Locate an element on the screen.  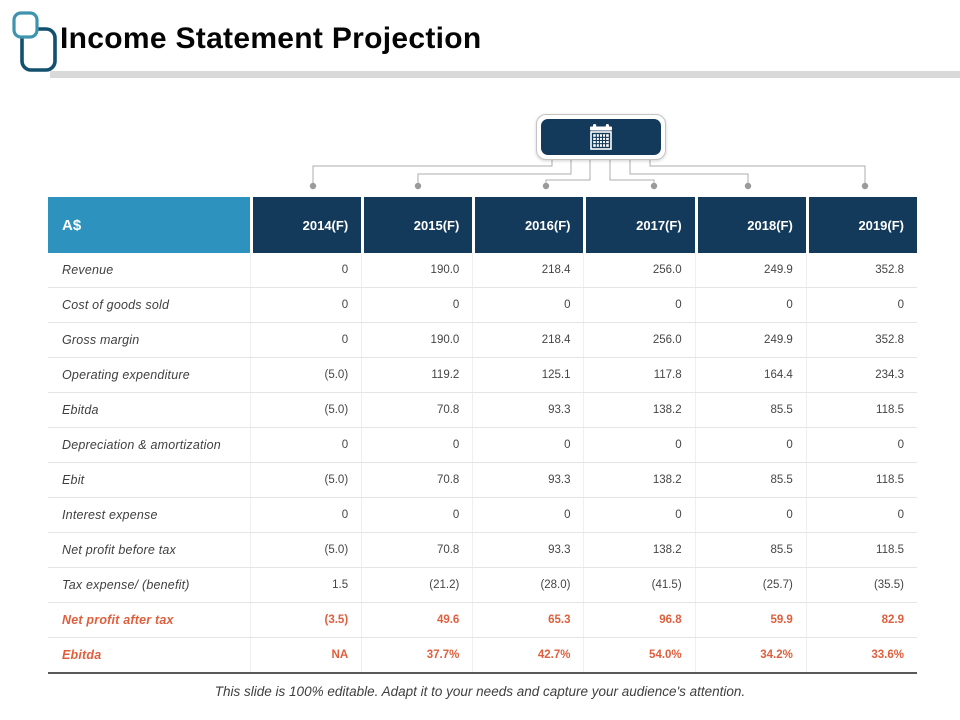
row-value: 33.6% is located at coordinates (861, 655).